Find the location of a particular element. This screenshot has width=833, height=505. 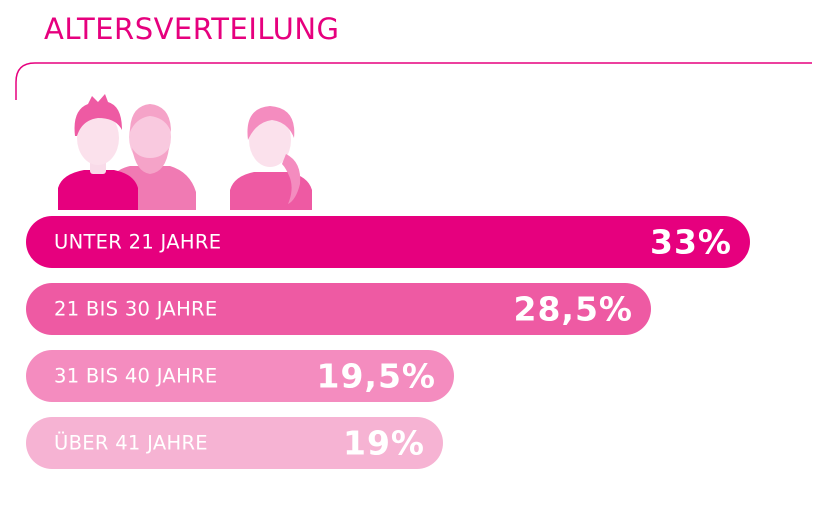

bar-value-label: 19% is located at coordinates (384, 443).